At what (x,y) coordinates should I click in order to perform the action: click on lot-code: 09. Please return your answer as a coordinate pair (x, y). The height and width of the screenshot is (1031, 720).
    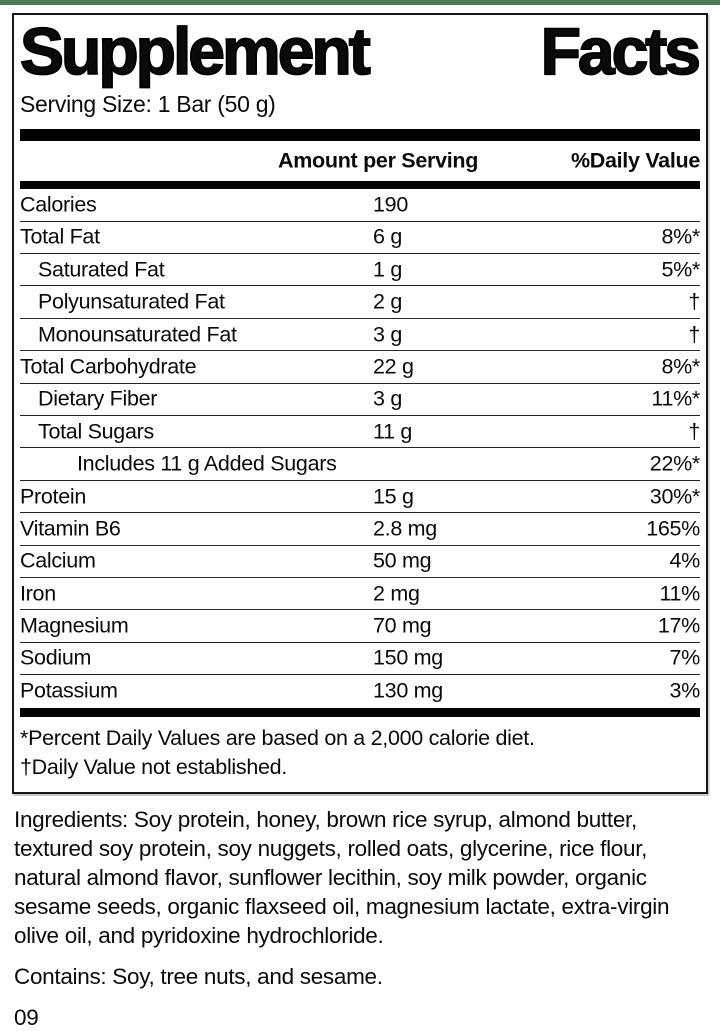
    Looking at the image, I should click on (26, 1017).